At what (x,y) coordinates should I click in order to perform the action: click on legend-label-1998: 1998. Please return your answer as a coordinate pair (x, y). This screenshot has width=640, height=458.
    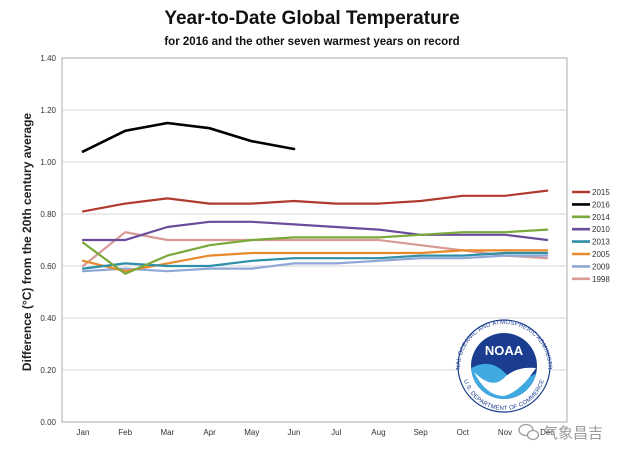
    Looking at the image, I should click on (601, 279).